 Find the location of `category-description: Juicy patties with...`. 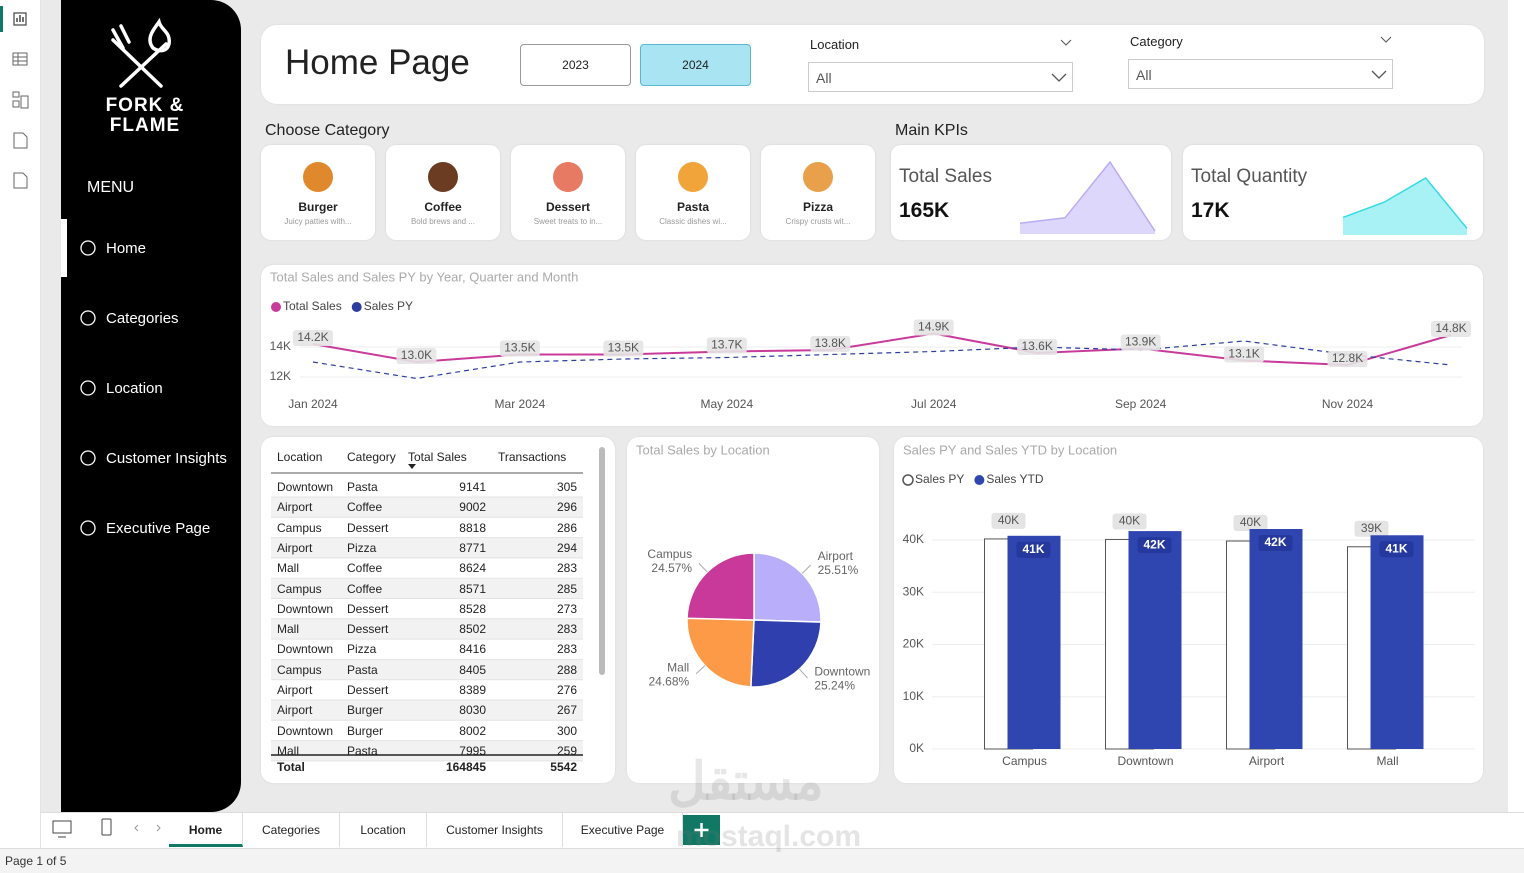

category-description: Juicy patties with... is located at coordinates (318, 221).